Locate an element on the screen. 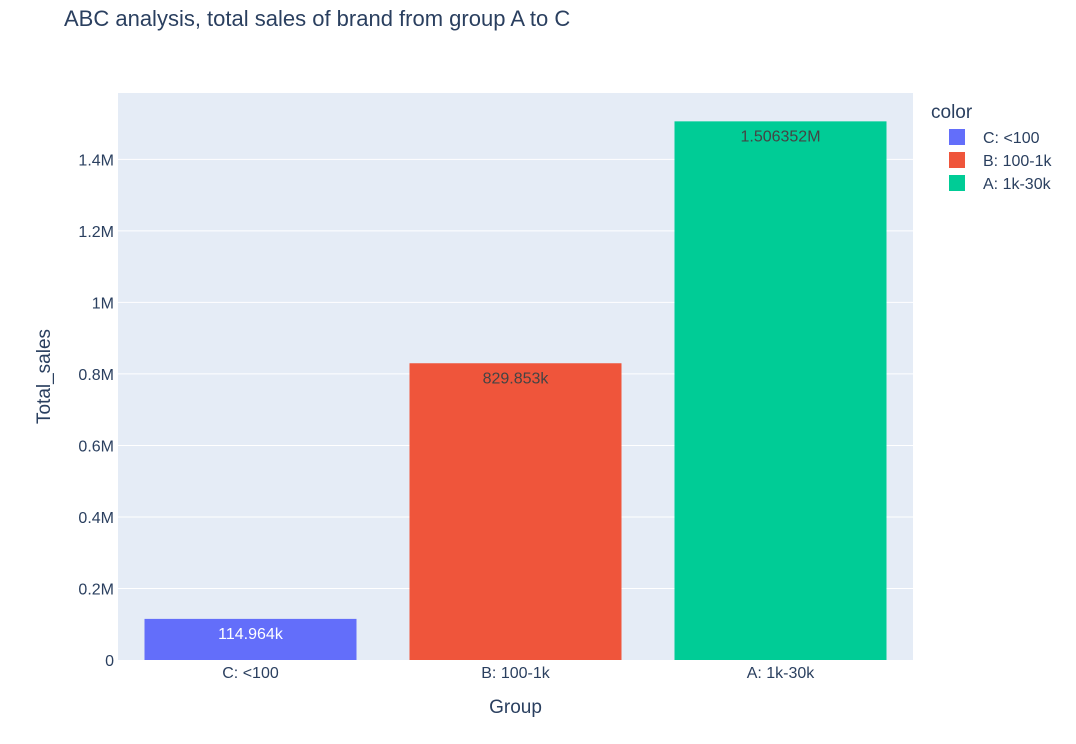 This screenshot has width=1076, height=744. x-tick-label: B: 100-1k is located at coordinates (515, 673).